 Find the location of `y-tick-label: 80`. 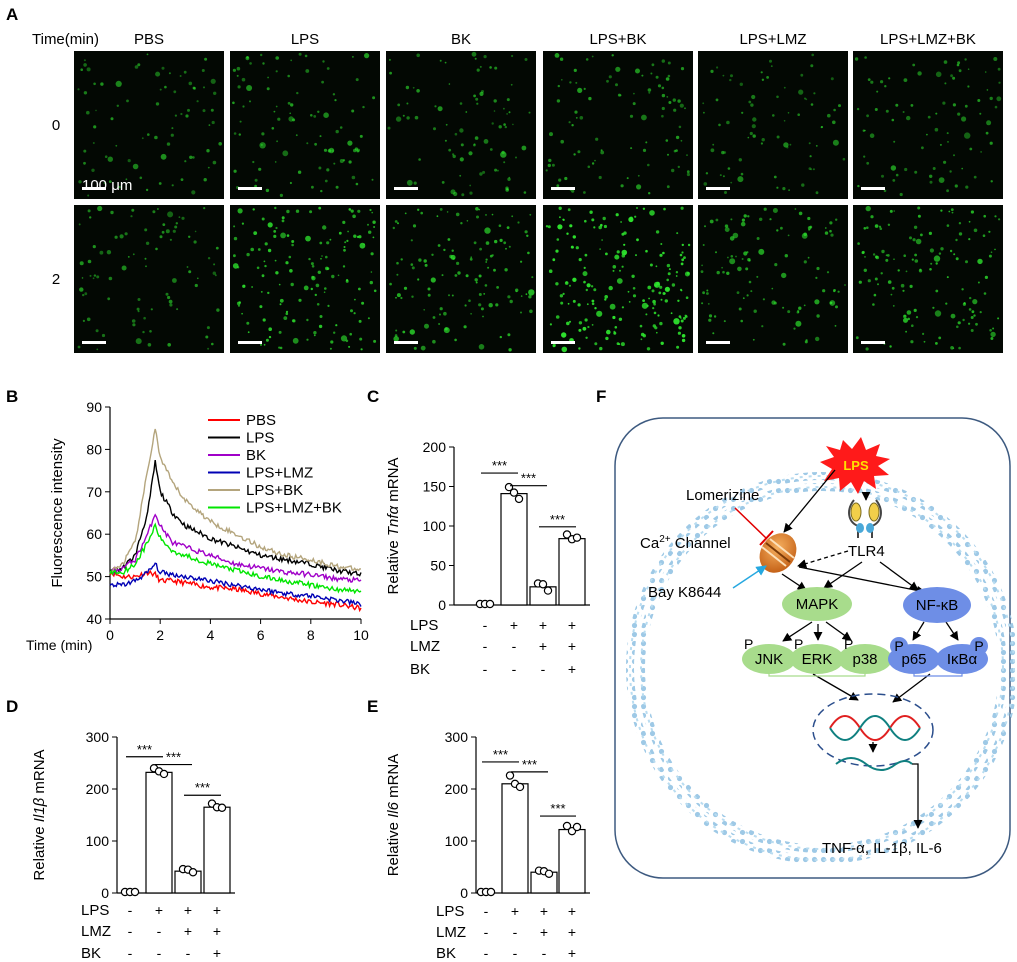

y-tick-label: 80 is located at coordinates (94, 449).